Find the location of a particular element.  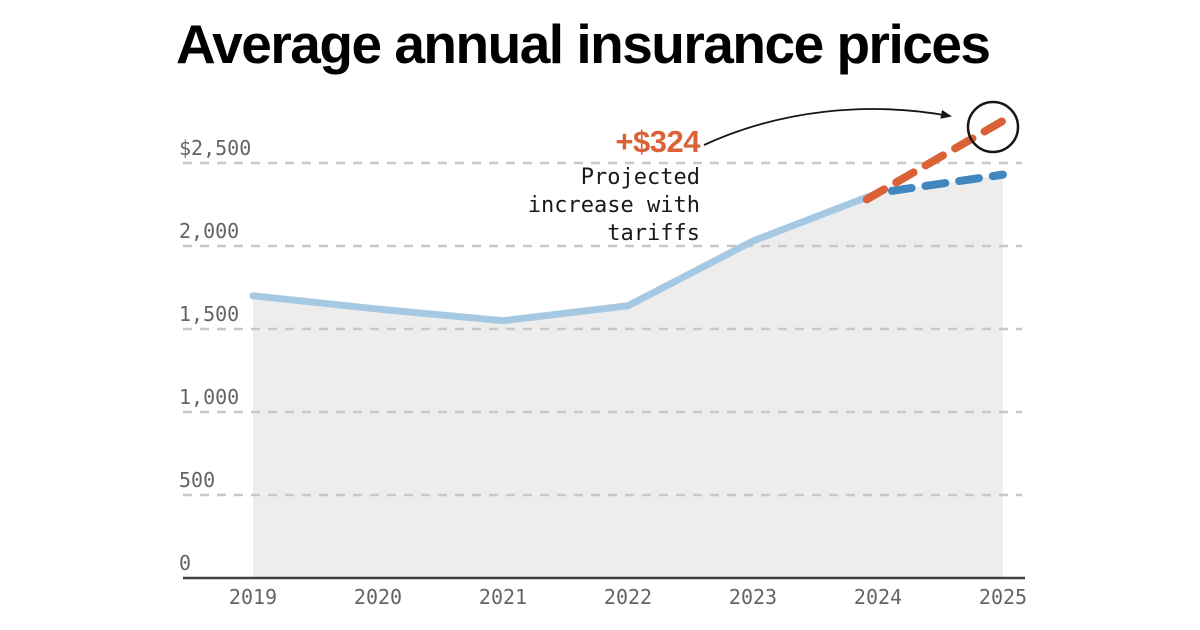

x-tick-label: 2021 is located at coordinates (503, 597).